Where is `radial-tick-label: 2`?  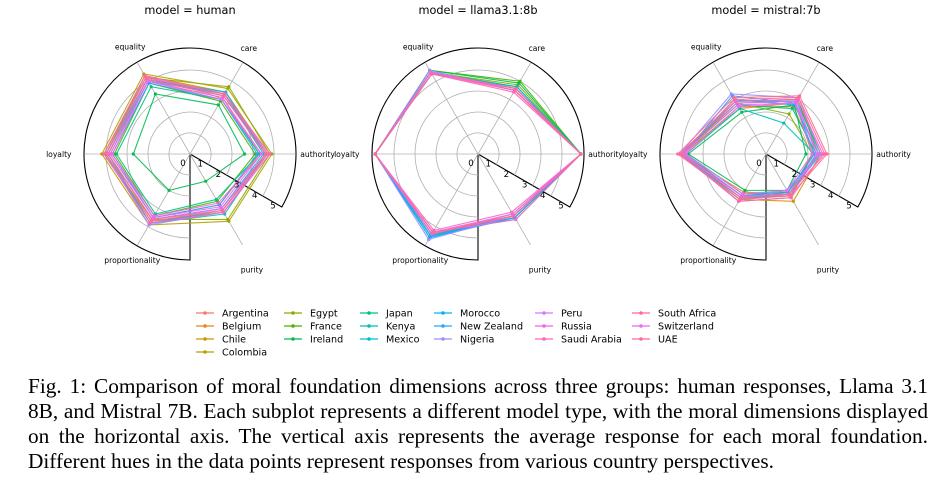 radial-tick-label: 2 is located at coordinates (794, 175).